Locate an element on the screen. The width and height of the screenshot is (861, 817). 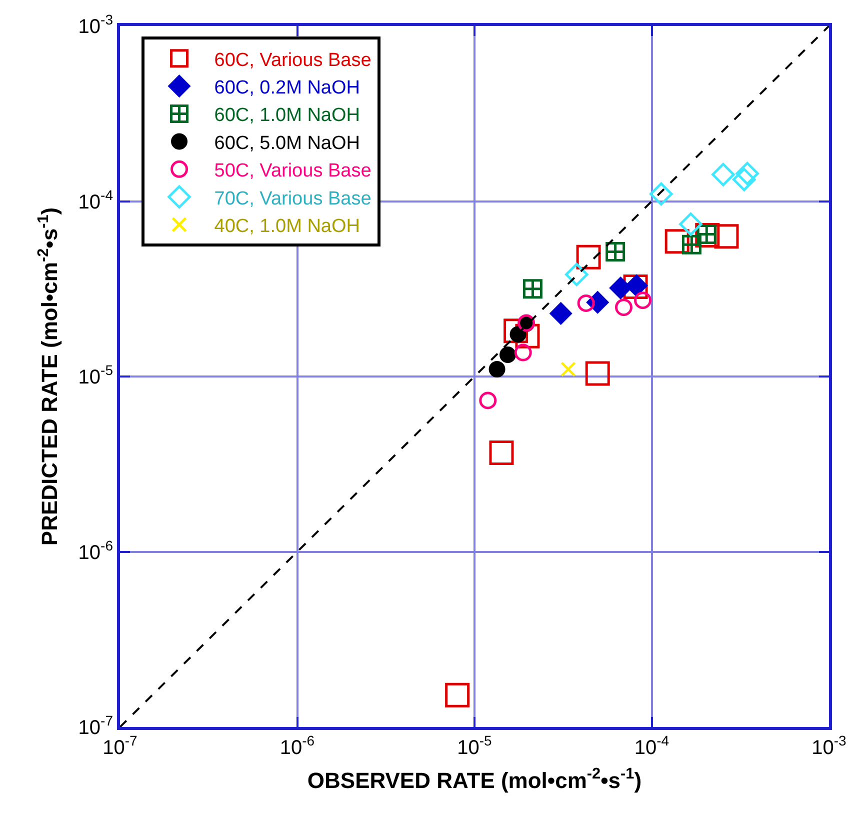
legend-label: 40C, 1.0M NaOH is located at coordinates (287, 226).